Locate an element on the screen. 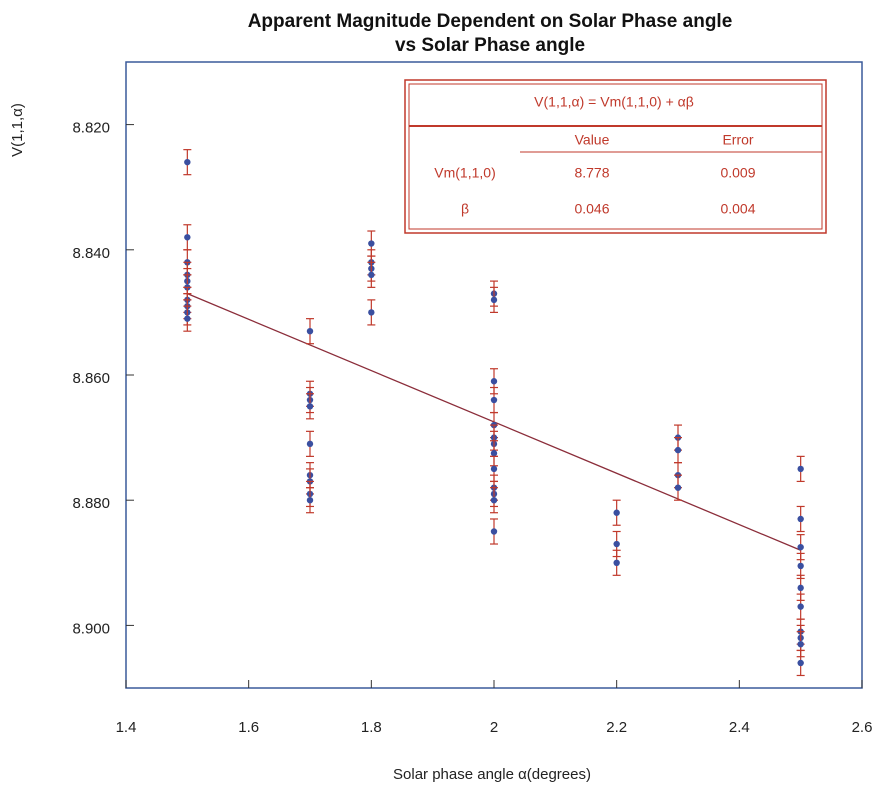 The image size is (878, 800). table-cell: 8.778 is located at coordinates (591, 173).